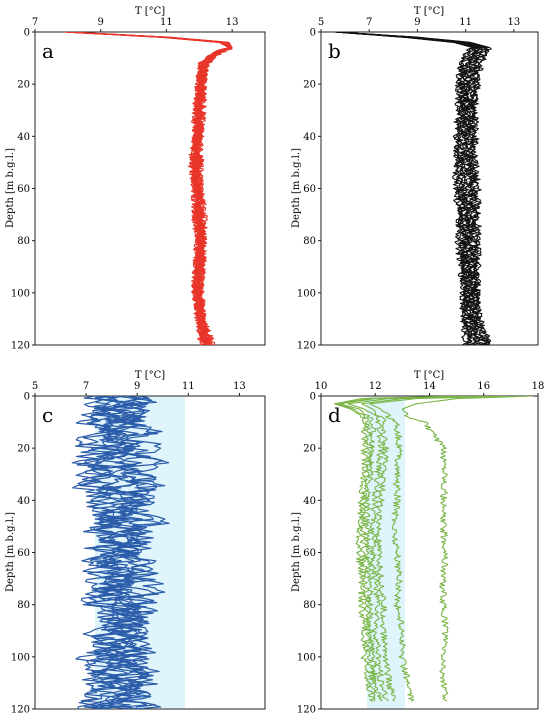  I want to click on x-tick-label: 16, so click(483, 386).